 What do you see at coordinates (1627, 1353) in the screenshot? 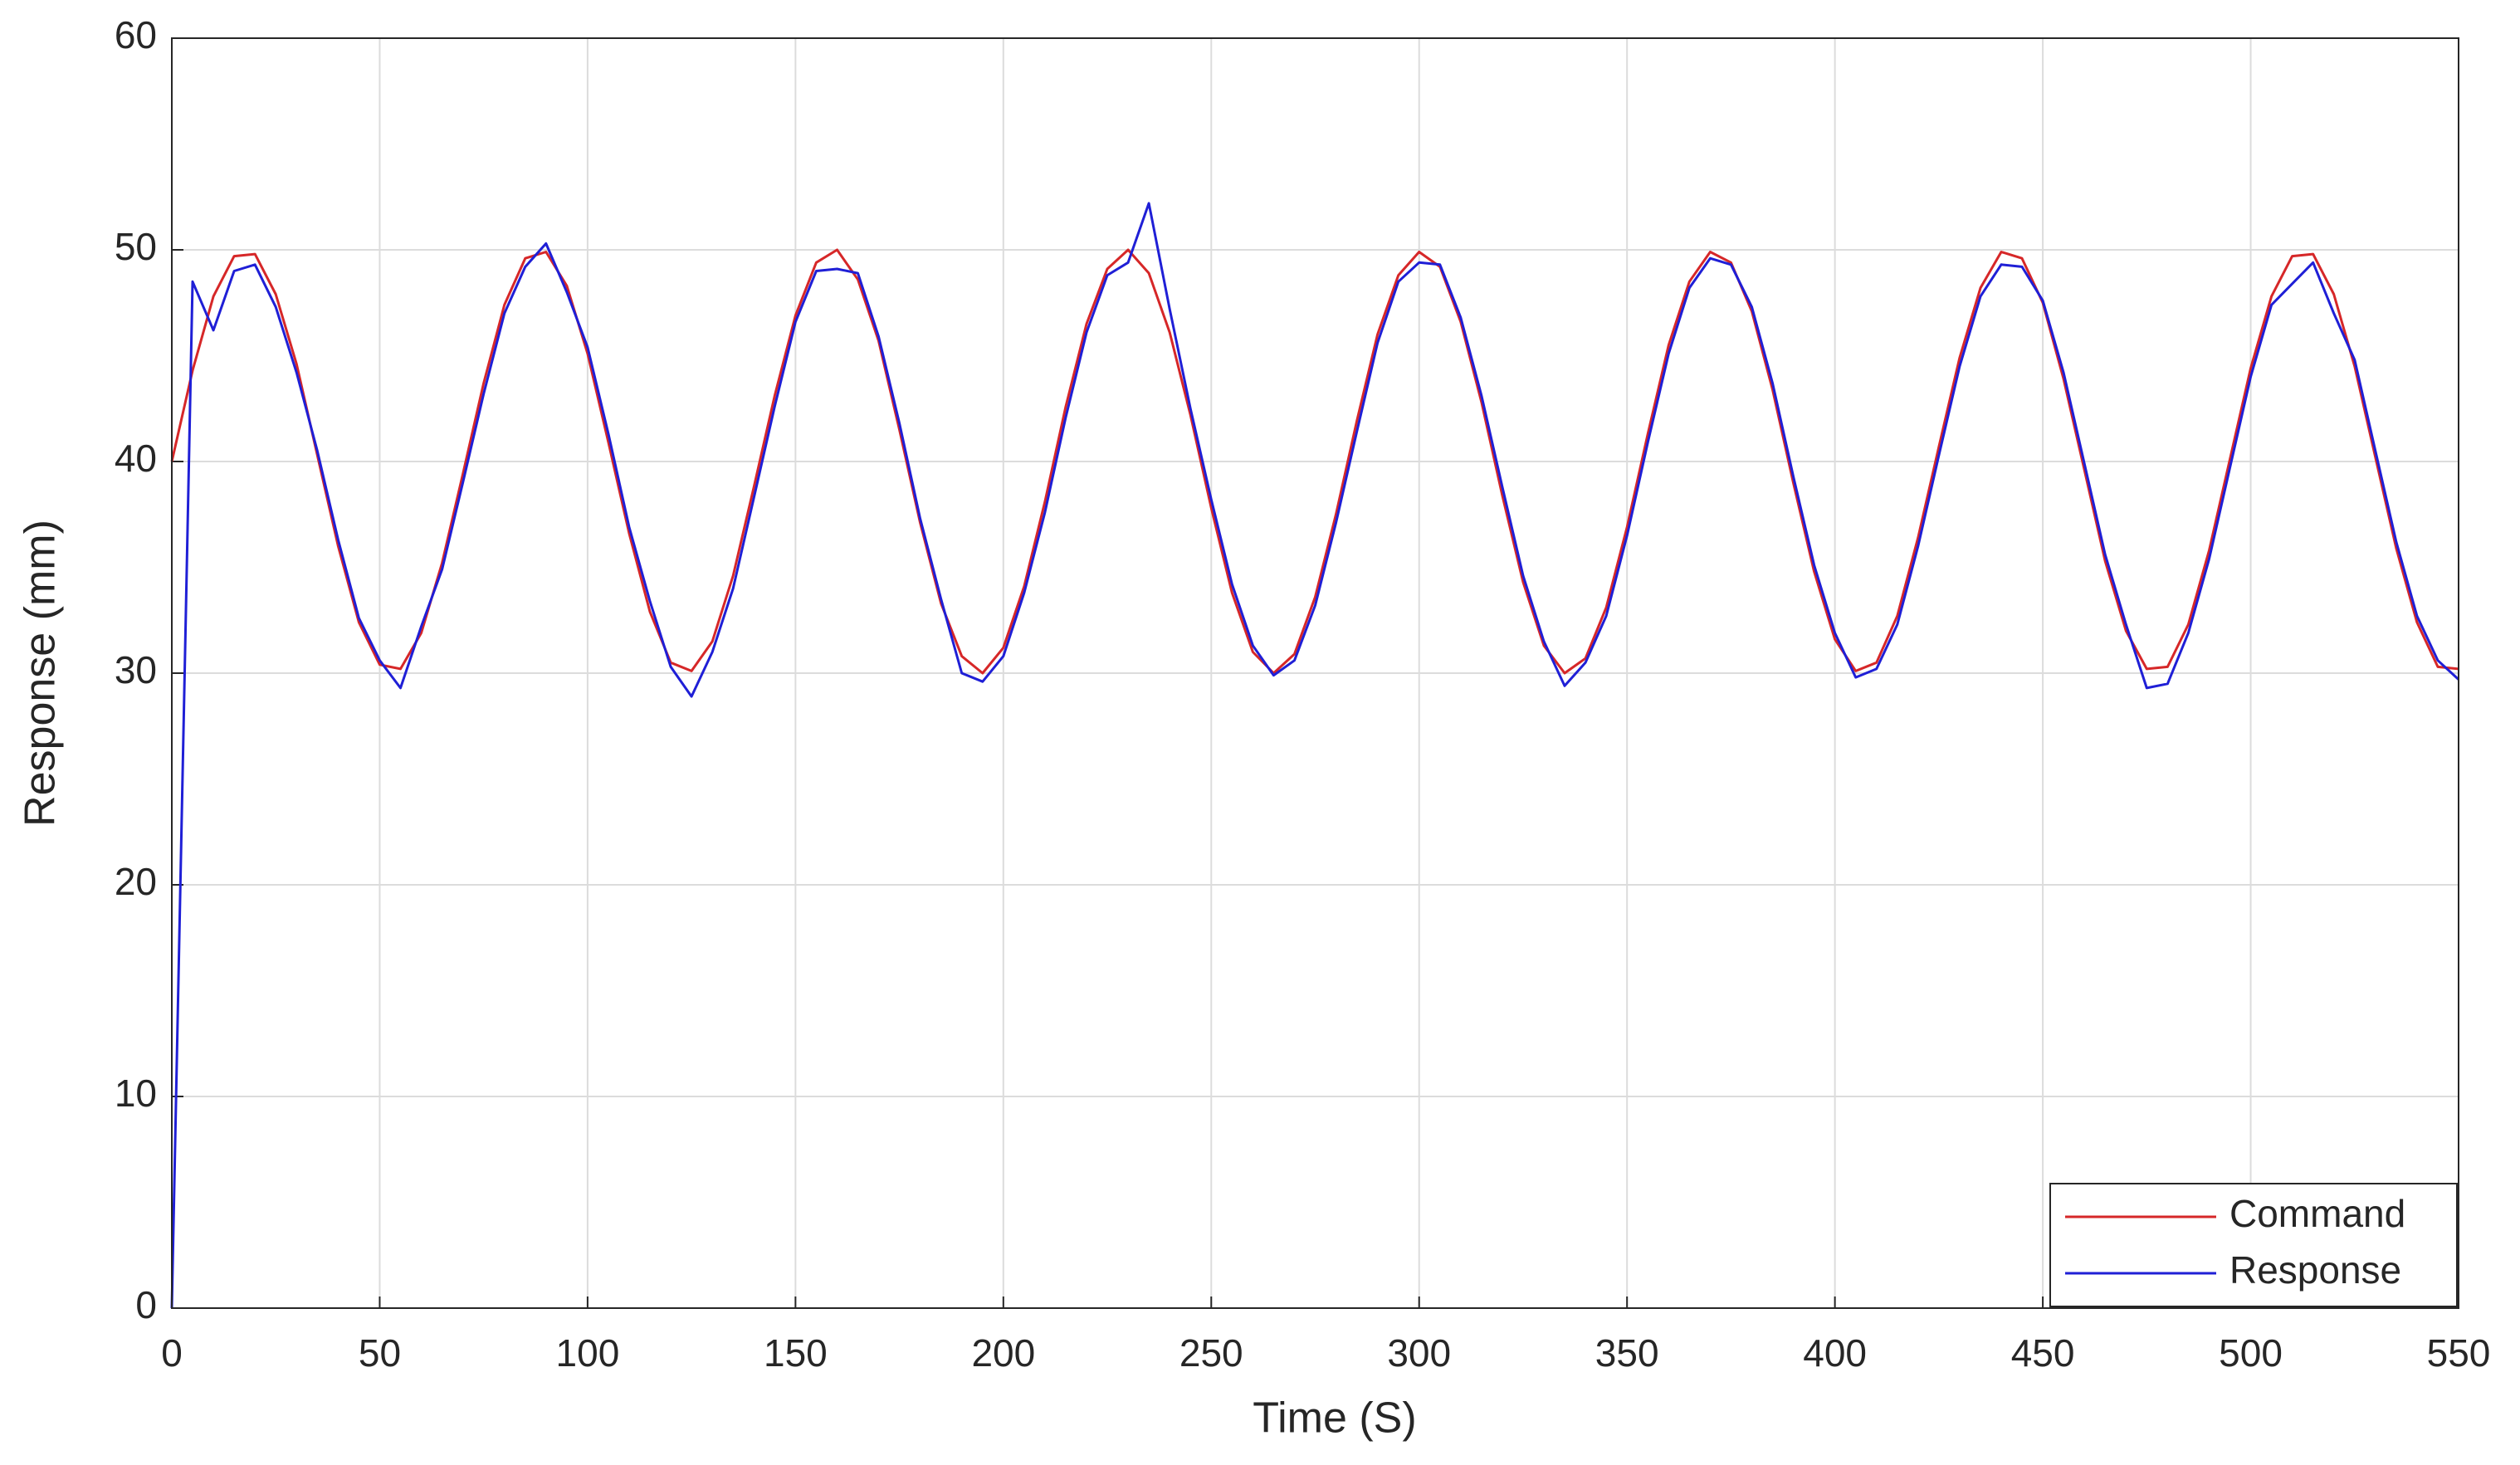
I see `x-tick-label: 350` at bounding box center [1627, 1353].